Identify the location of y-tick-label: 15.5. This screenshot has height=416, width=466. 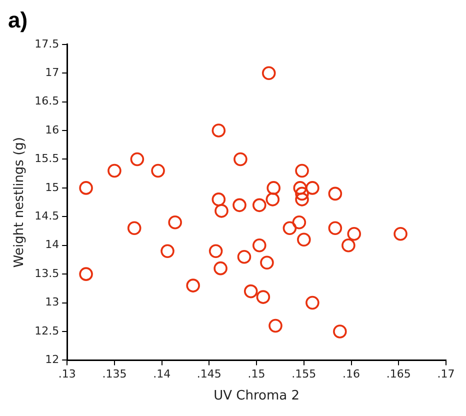
(47, 159).